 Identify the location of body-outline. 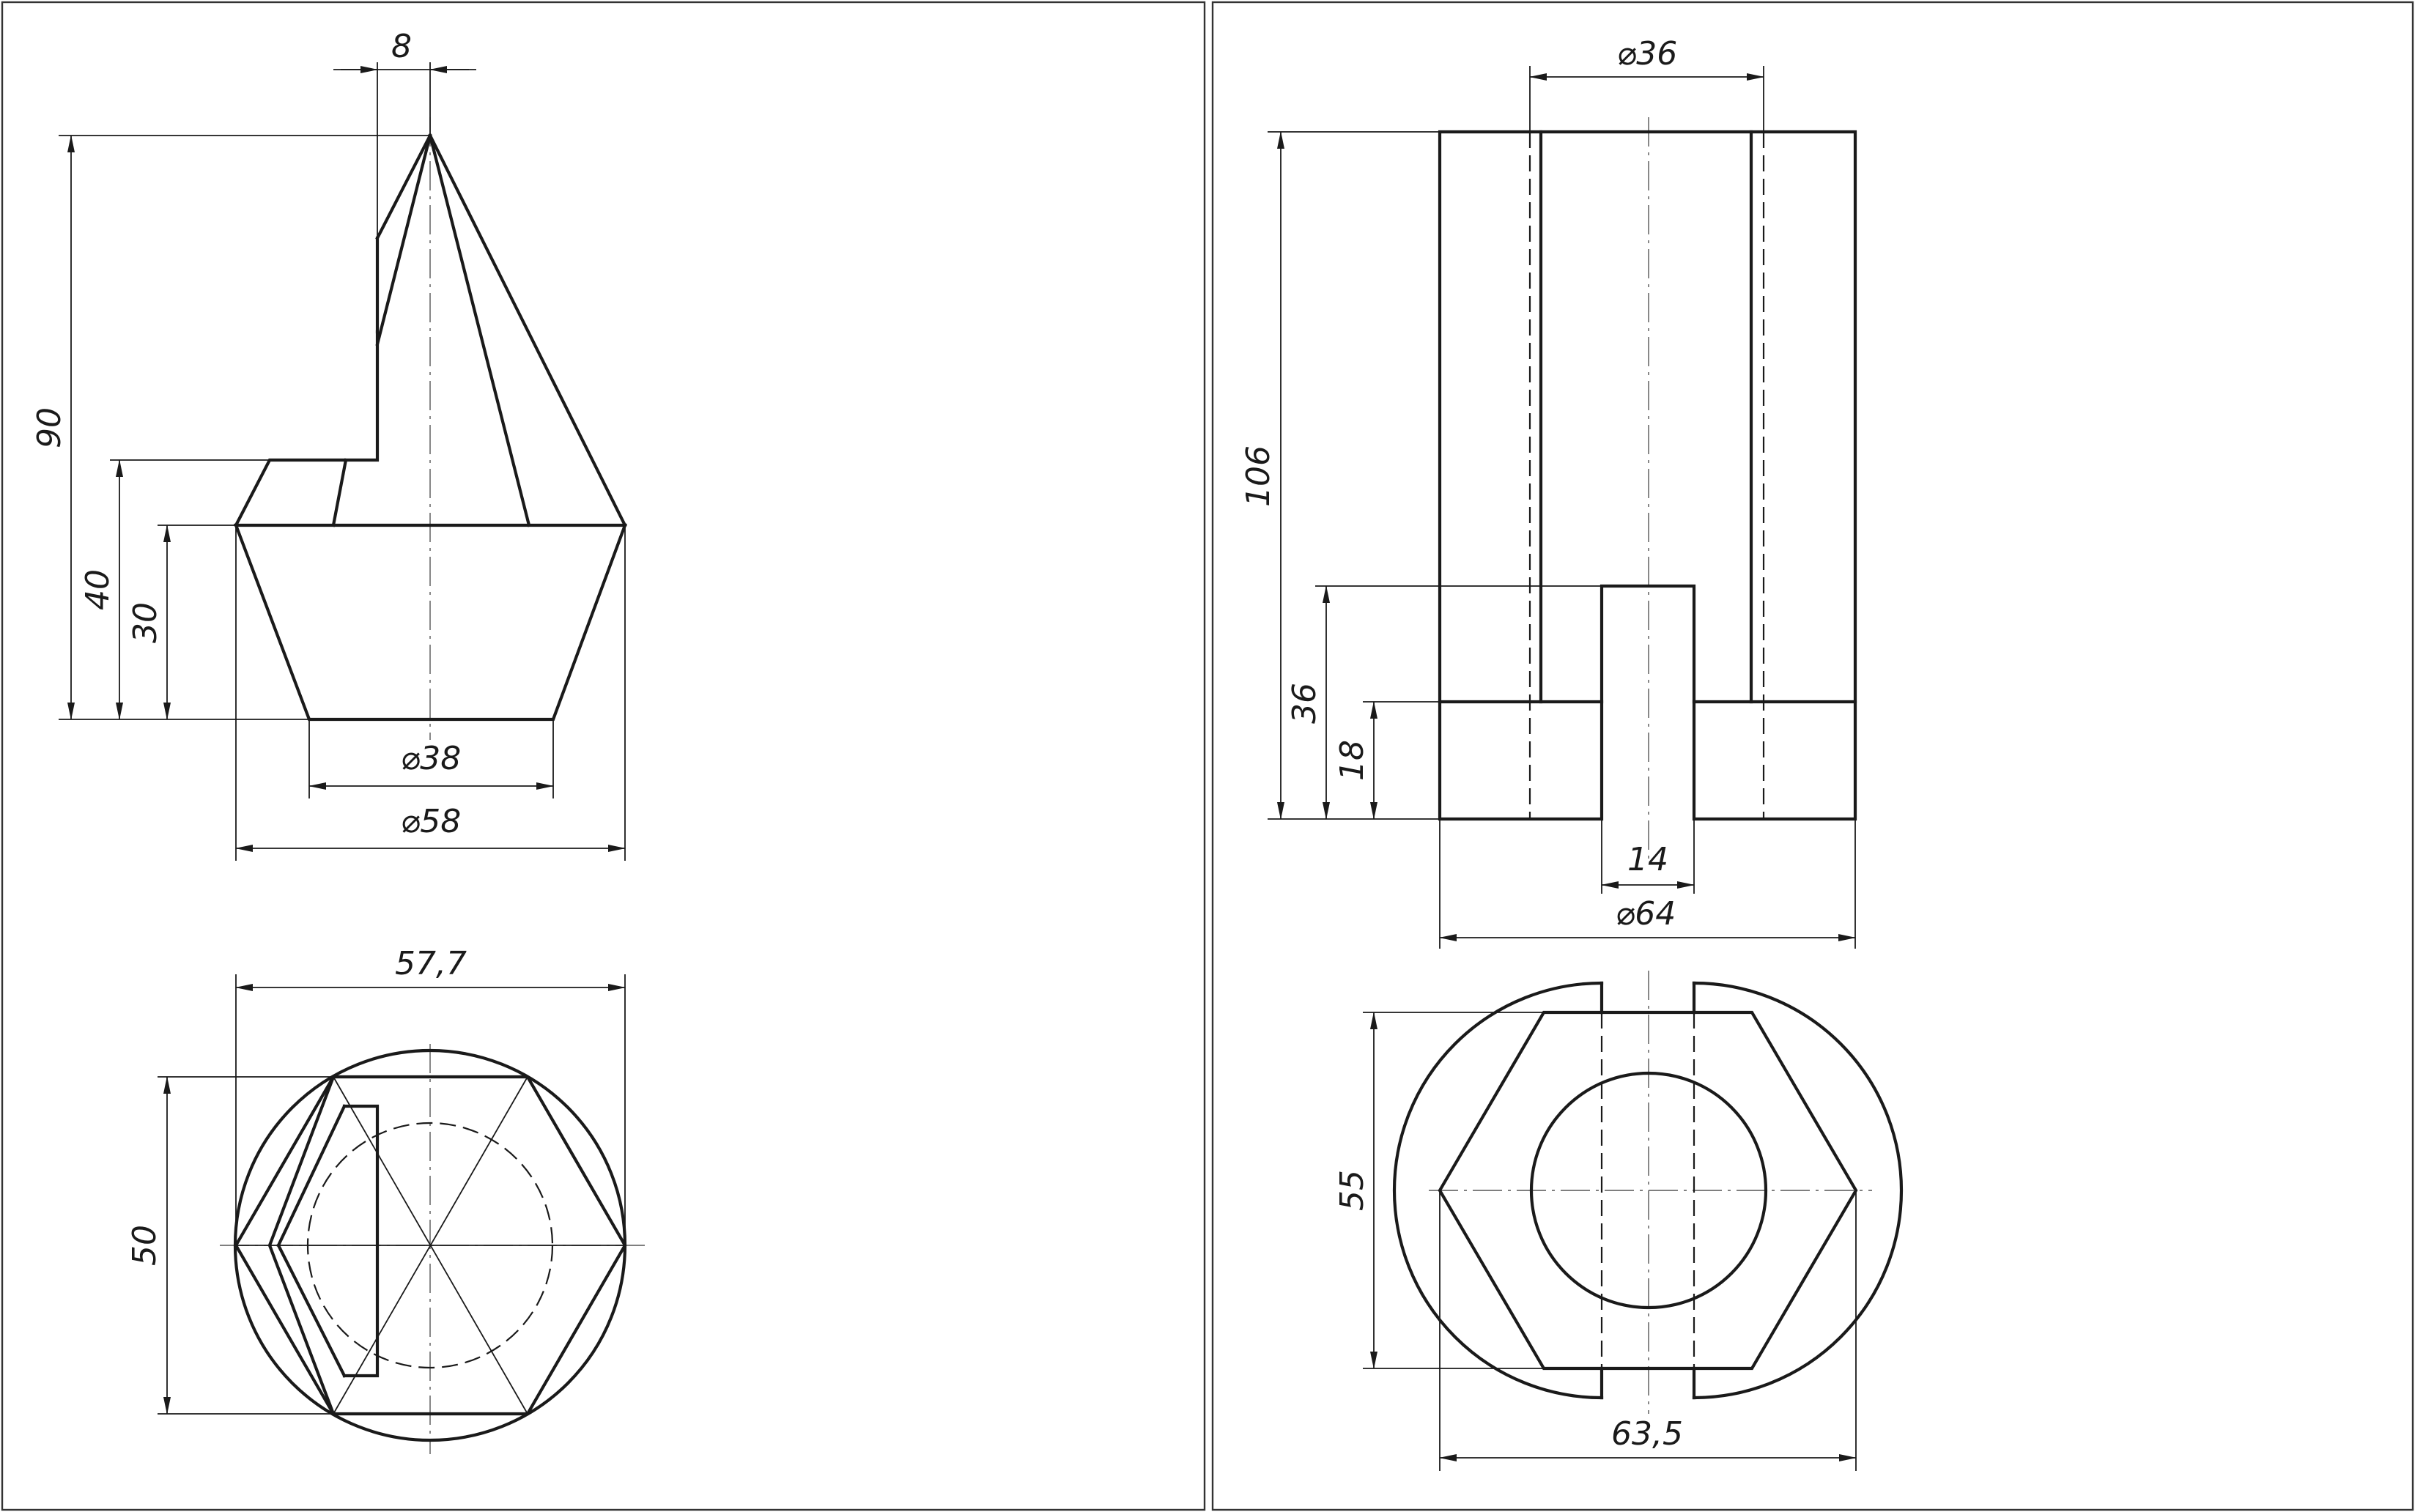
(1648, 475).